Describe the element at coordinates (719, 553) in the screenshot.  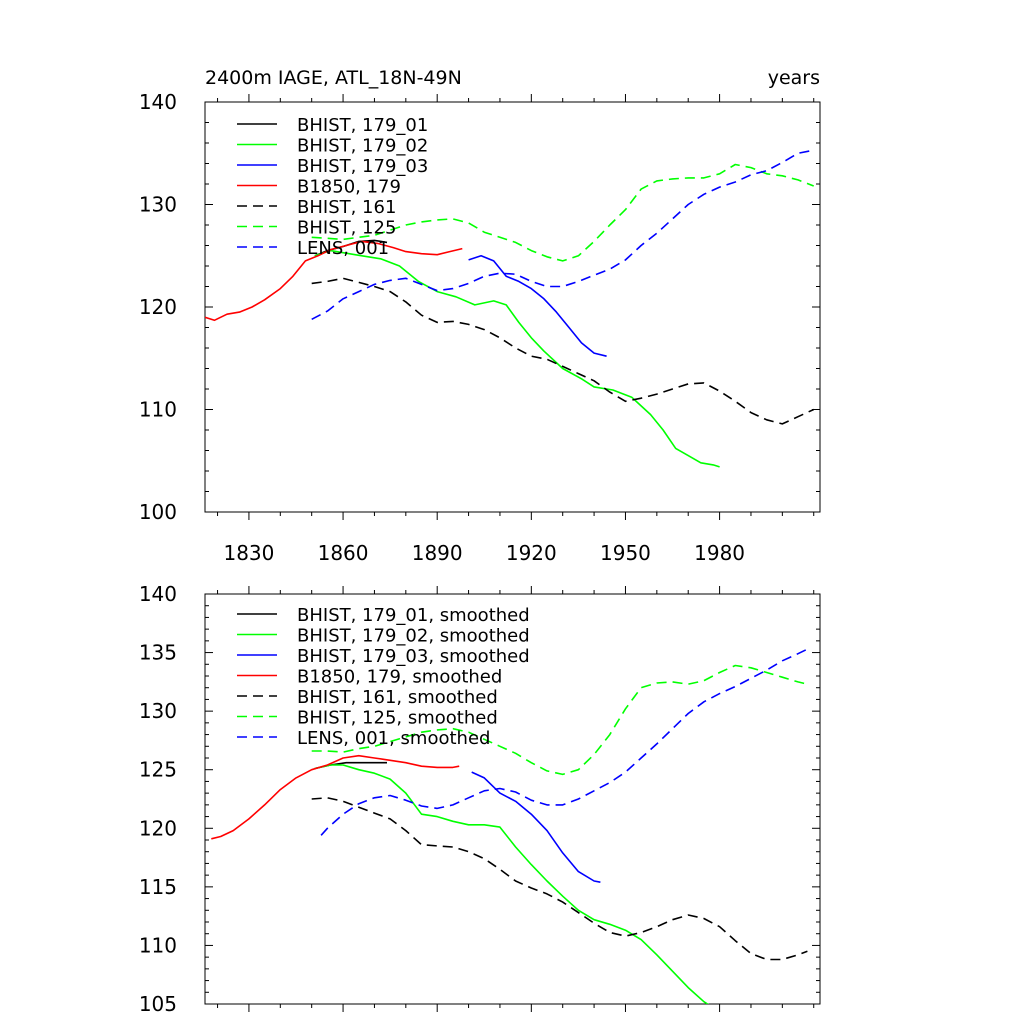
I see `x-tick-label: 1980` at that location.